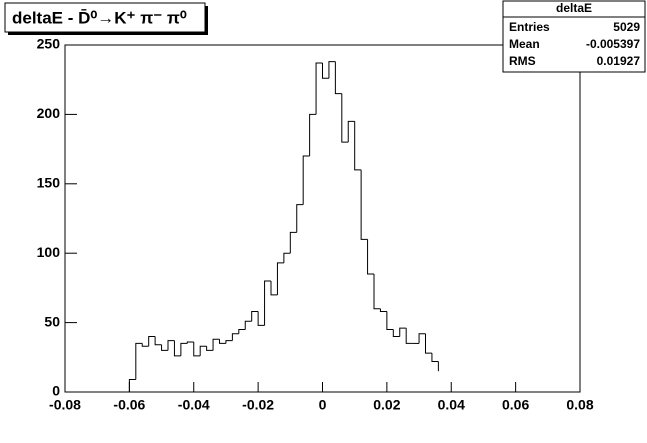  What do you see at coordinates (65, 405) in the screenshot?
I see `x-tick-label: -0.08` at bounding box center [65, 405].